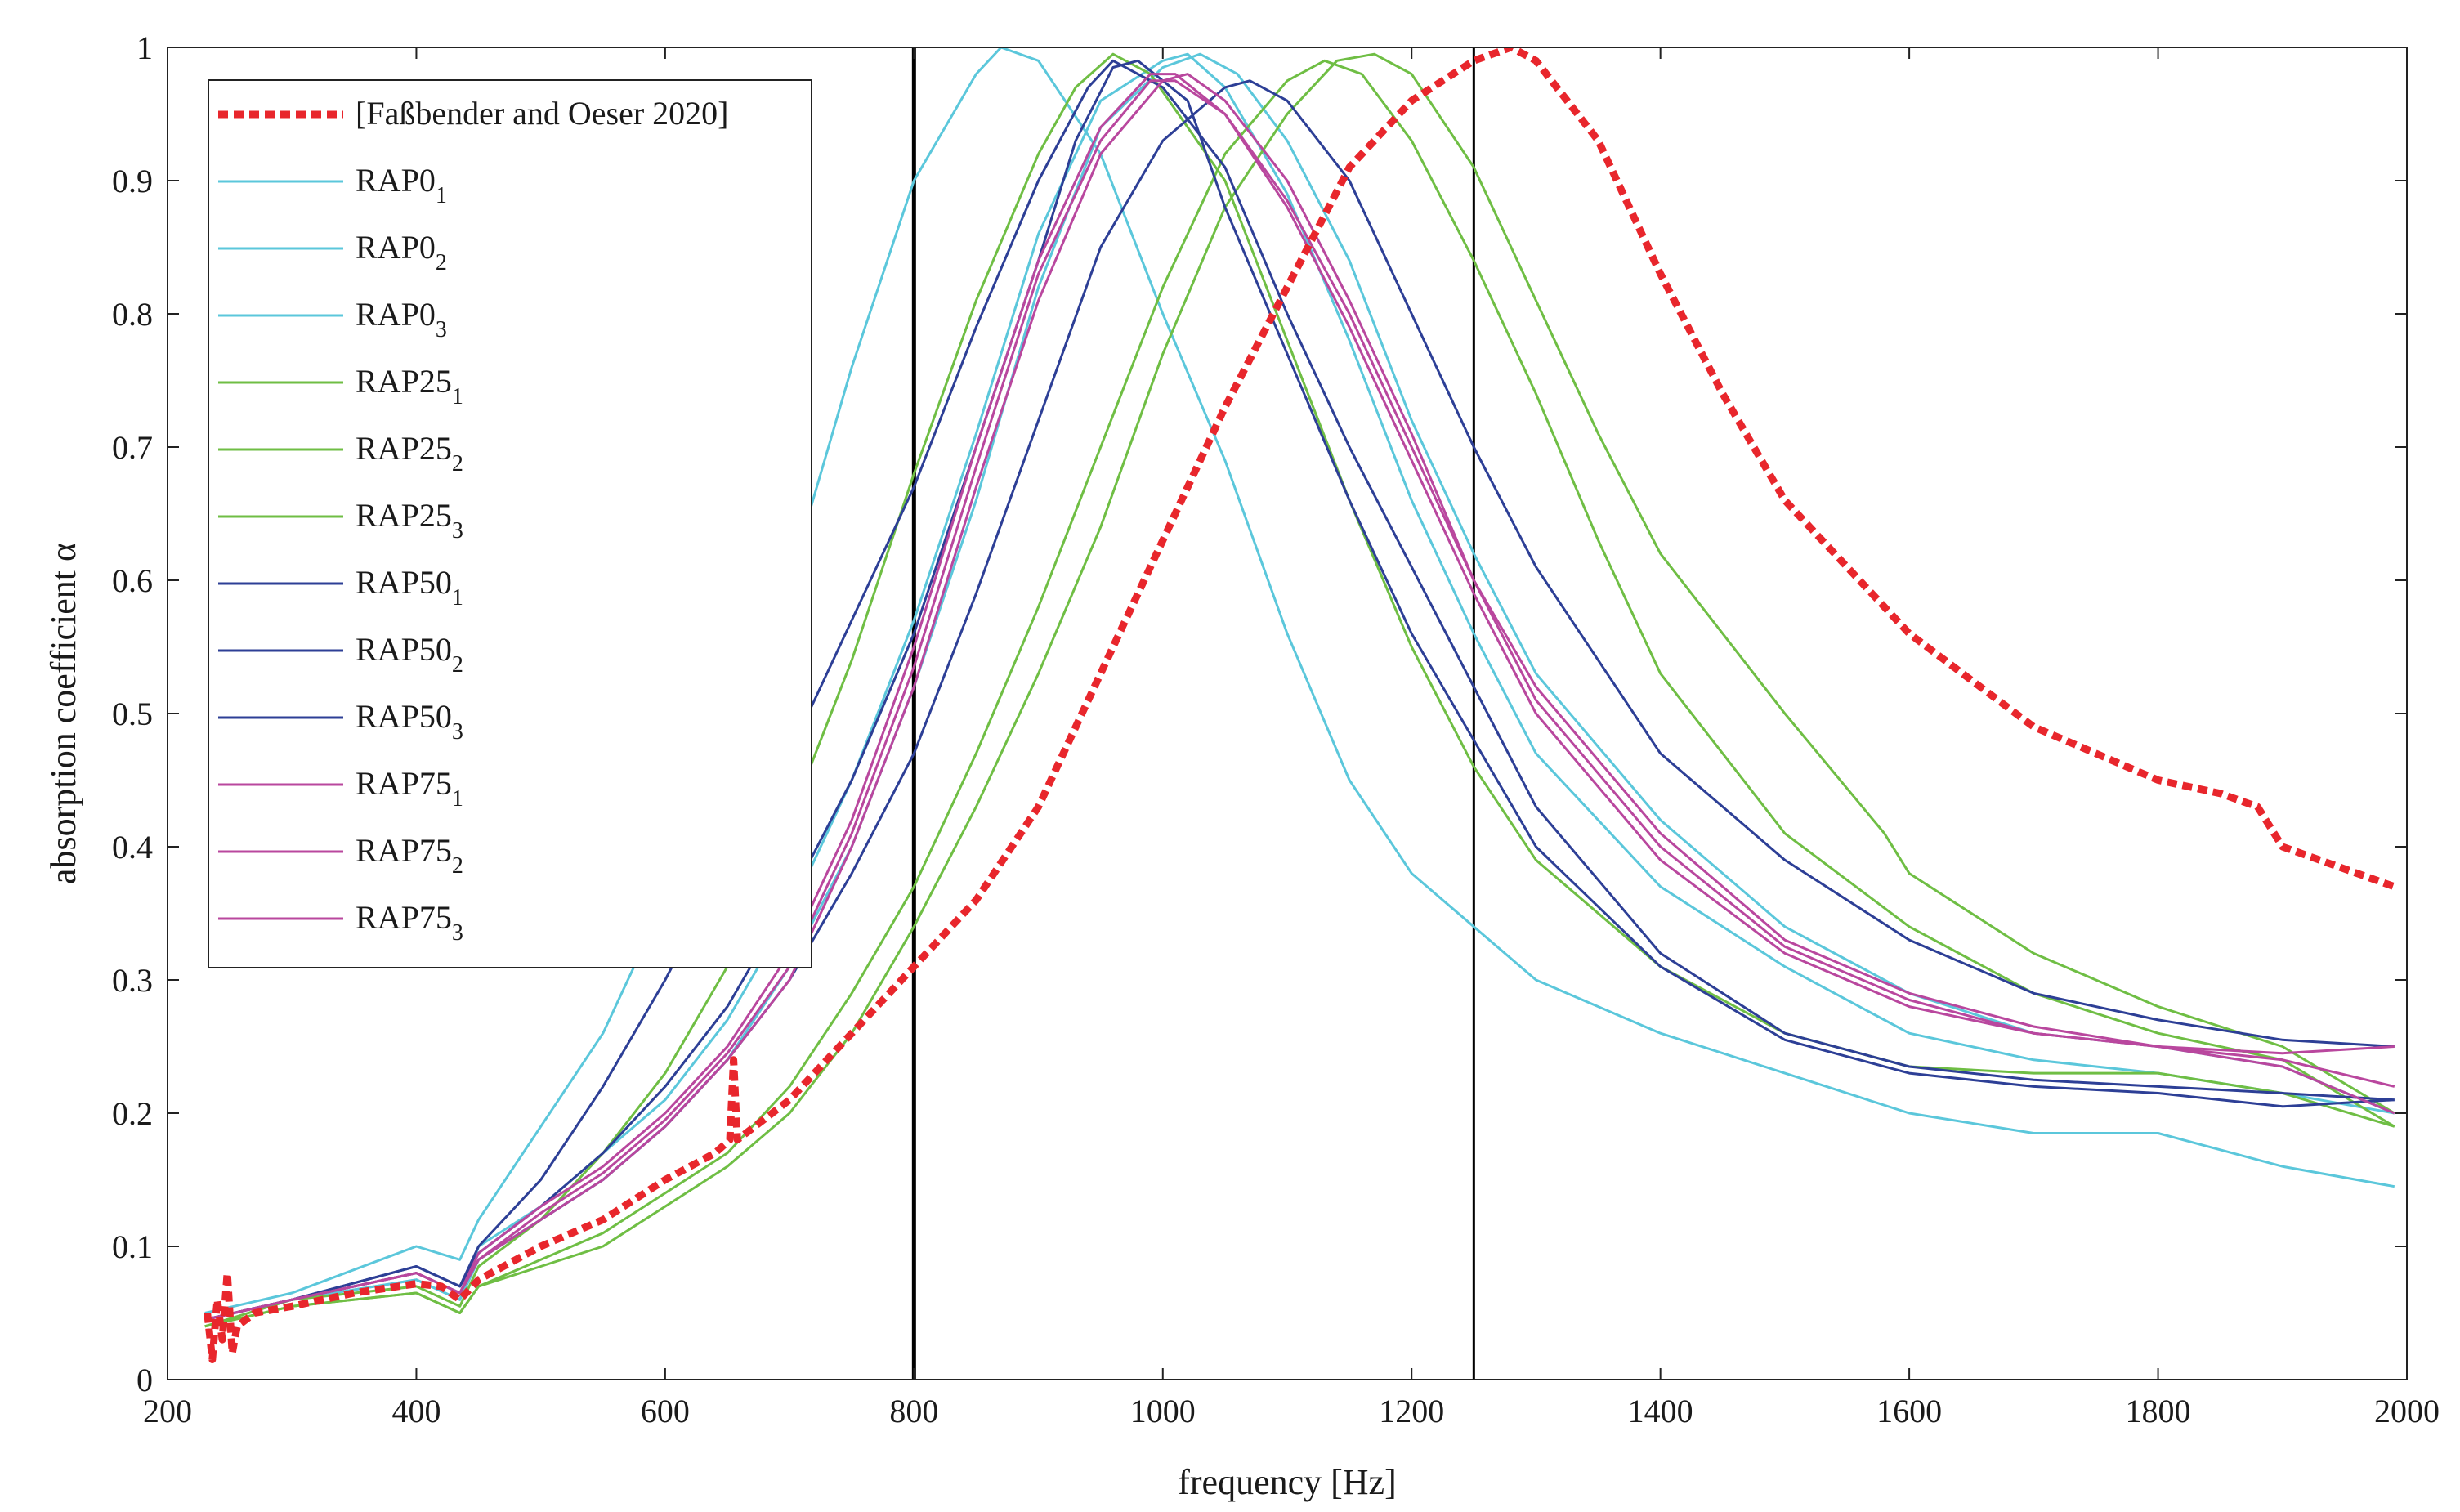 The image size is (2460, 1512). What do you see at coordinates (457, 866) in the screenshot?
I see `legend-label-sub-11: 2` at bounding box center [457, 866].